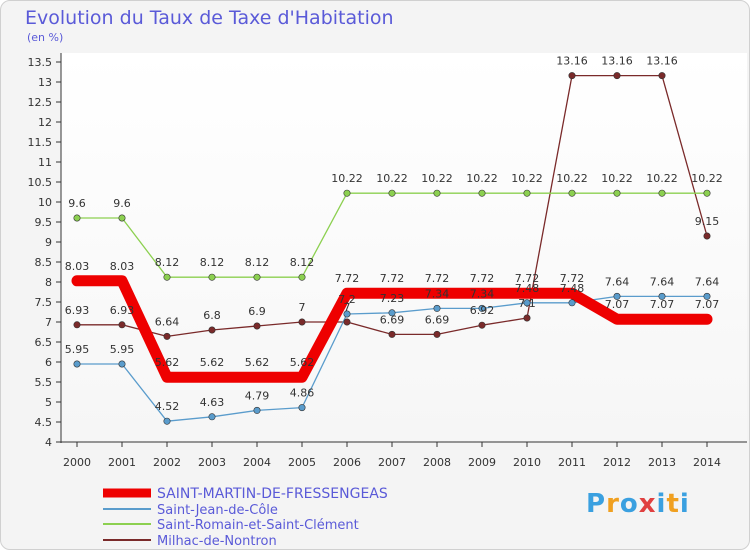  Describe the element at coordinates (167, 321) in the screenshot. I see `data-label: 6.64` at that location.